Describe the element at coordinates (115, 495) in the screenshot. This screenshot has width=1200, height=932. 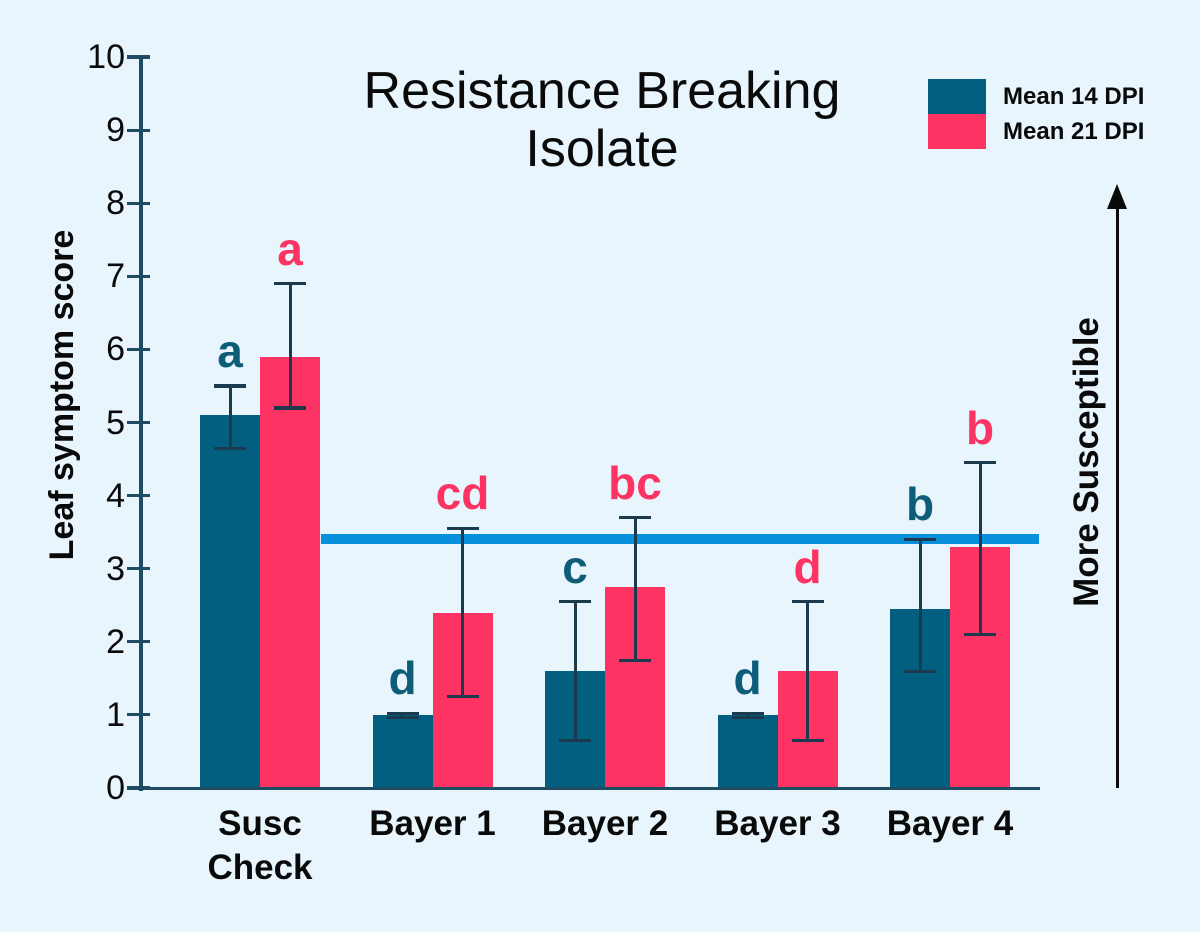
I see `y-tick-label: 4` at that location.